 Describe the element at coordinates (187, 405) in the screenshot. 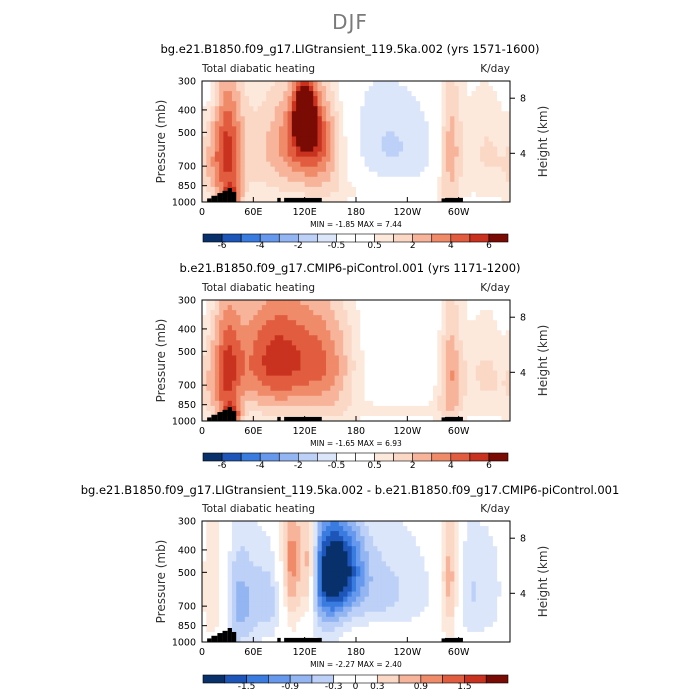

I see `y-tick-label: 850` at that location.